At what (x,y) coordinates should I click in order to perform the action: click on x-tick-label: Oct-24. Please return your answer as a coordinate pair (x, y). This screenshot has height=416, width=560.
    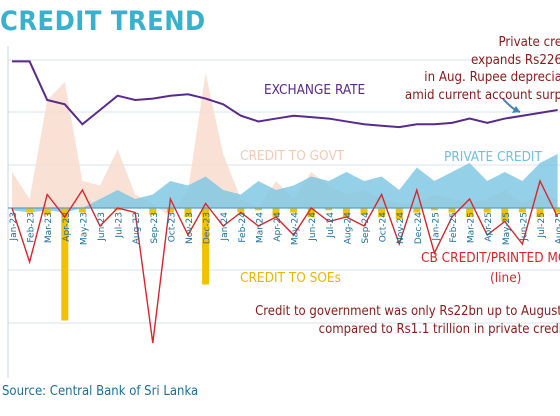
    Looking at the image, I should click on (384, 227).